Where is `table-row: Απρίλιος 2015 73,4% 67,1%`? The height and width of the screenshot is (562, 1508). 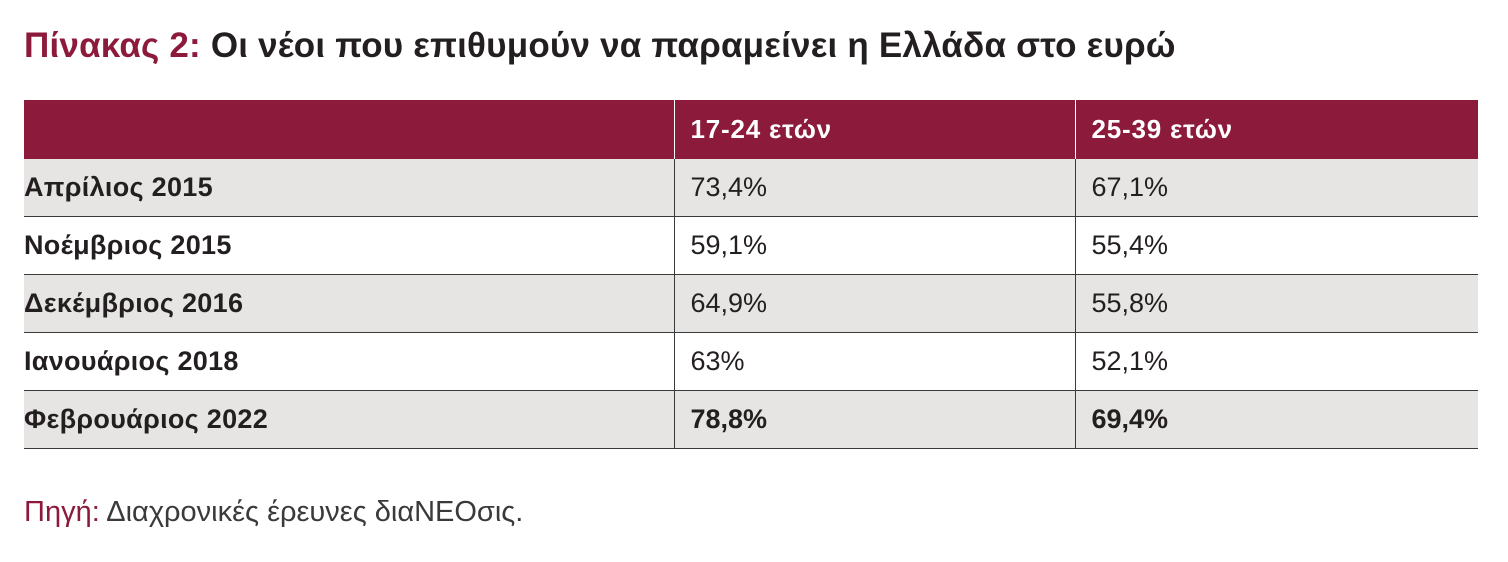
table-row: Απρίλιος 2015 73,4% 67,1% is located at coordinates (751, 188).